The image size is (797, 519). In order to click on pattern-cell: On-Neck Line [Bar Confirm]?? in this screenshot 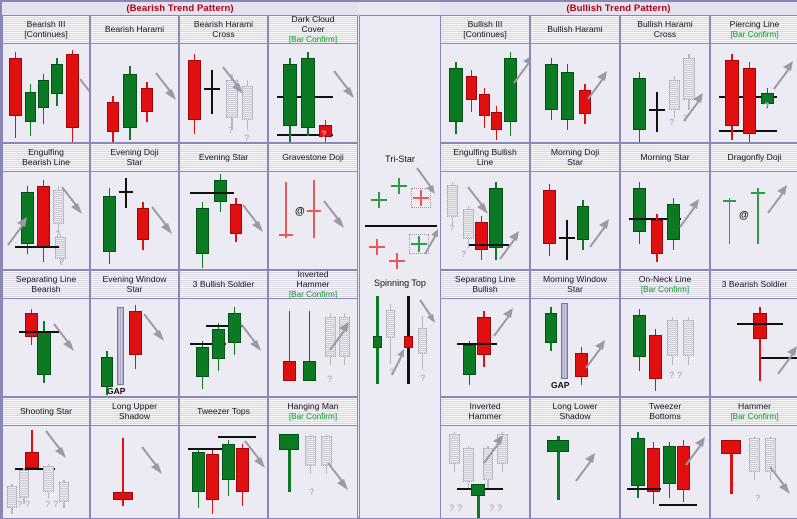, I will do `click(665, 333)`.